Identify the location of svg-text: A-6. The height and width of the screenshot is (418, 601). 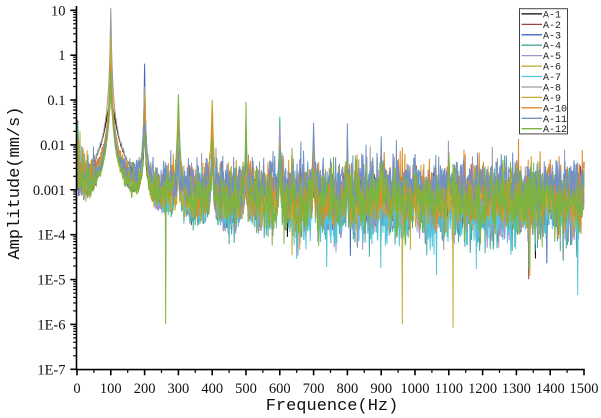
(552, 68).